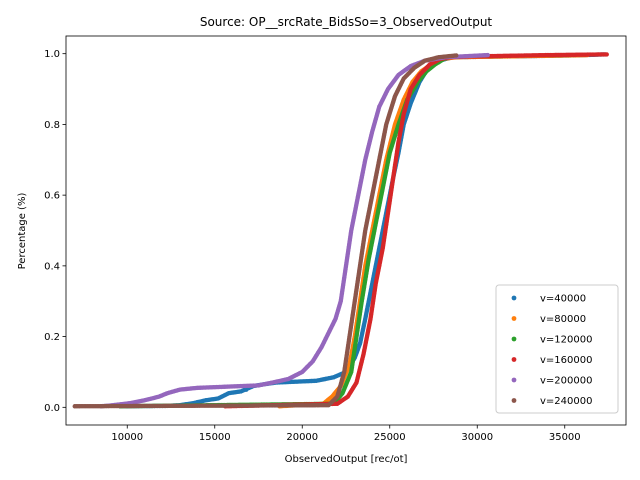 This screenshot has height=480, width=640. Describe the element at coordinates (55, 231) in the screenshot. I see `y-axis: 0.0 0.2 0.4 0.6 0.8 1.0` at that location.